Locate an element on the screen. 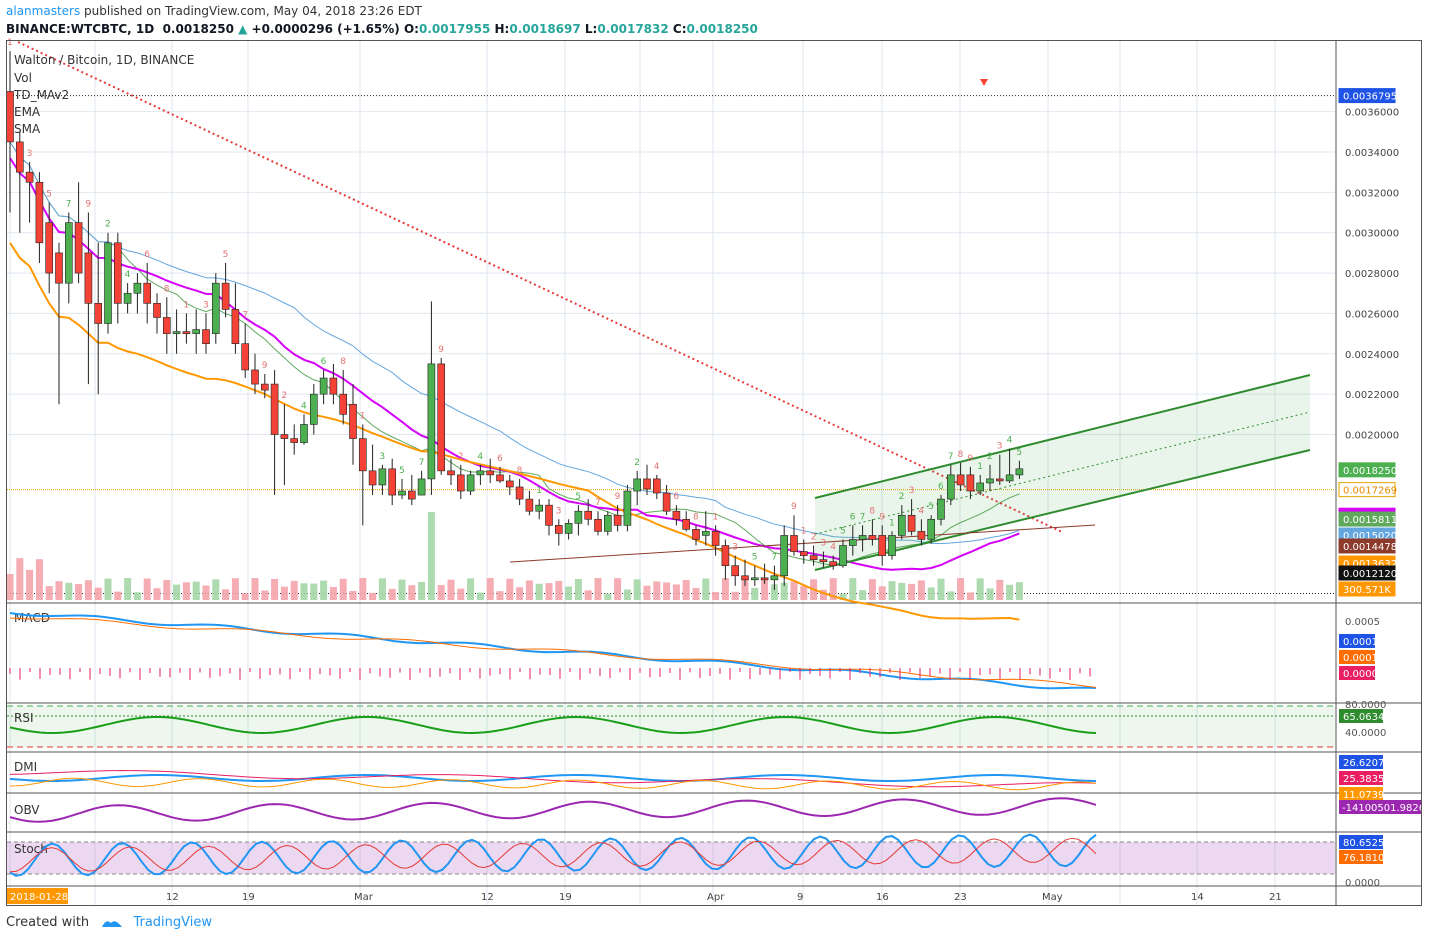  stoch-d-line is located at coordinates (553, 855).